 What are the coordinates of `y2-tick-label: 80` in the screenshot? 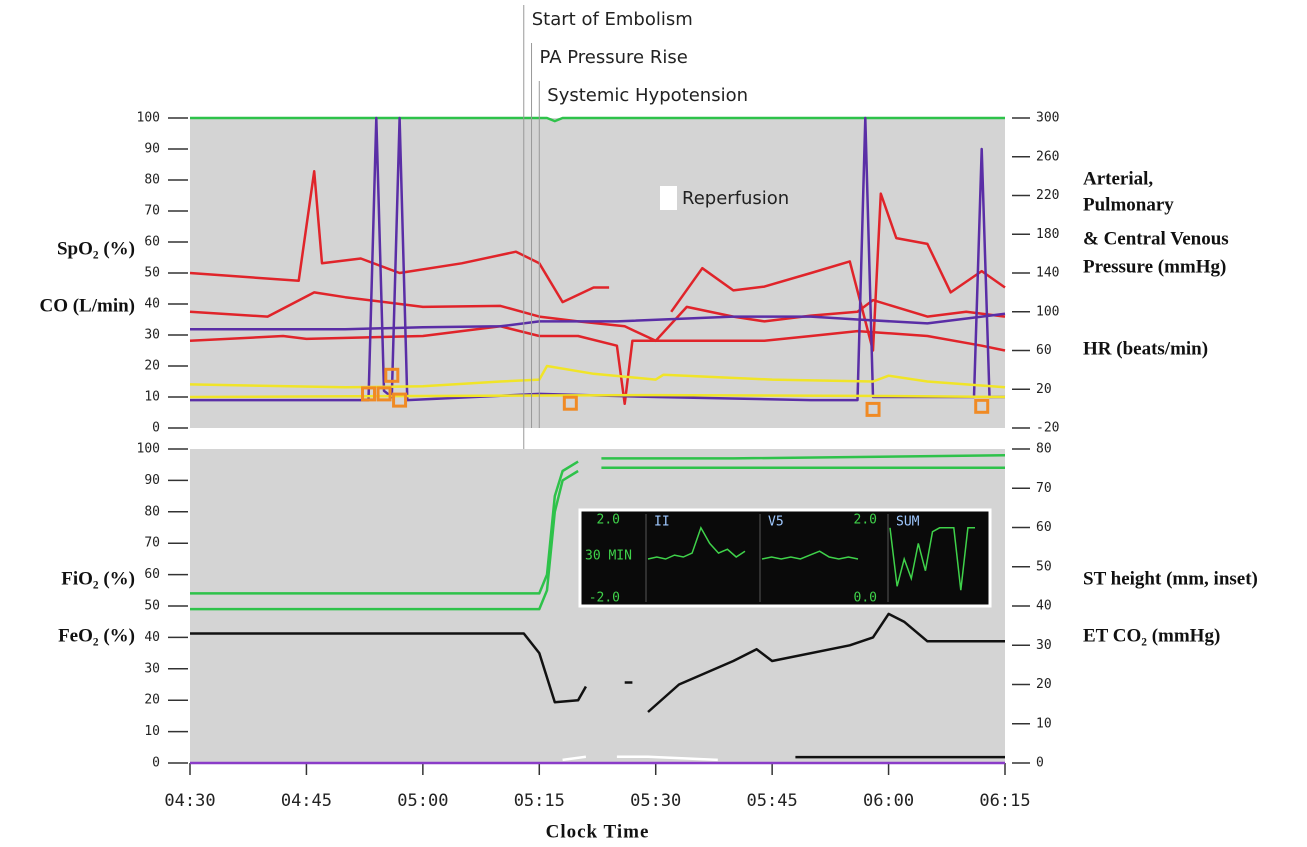 It's located at (1044, 449).